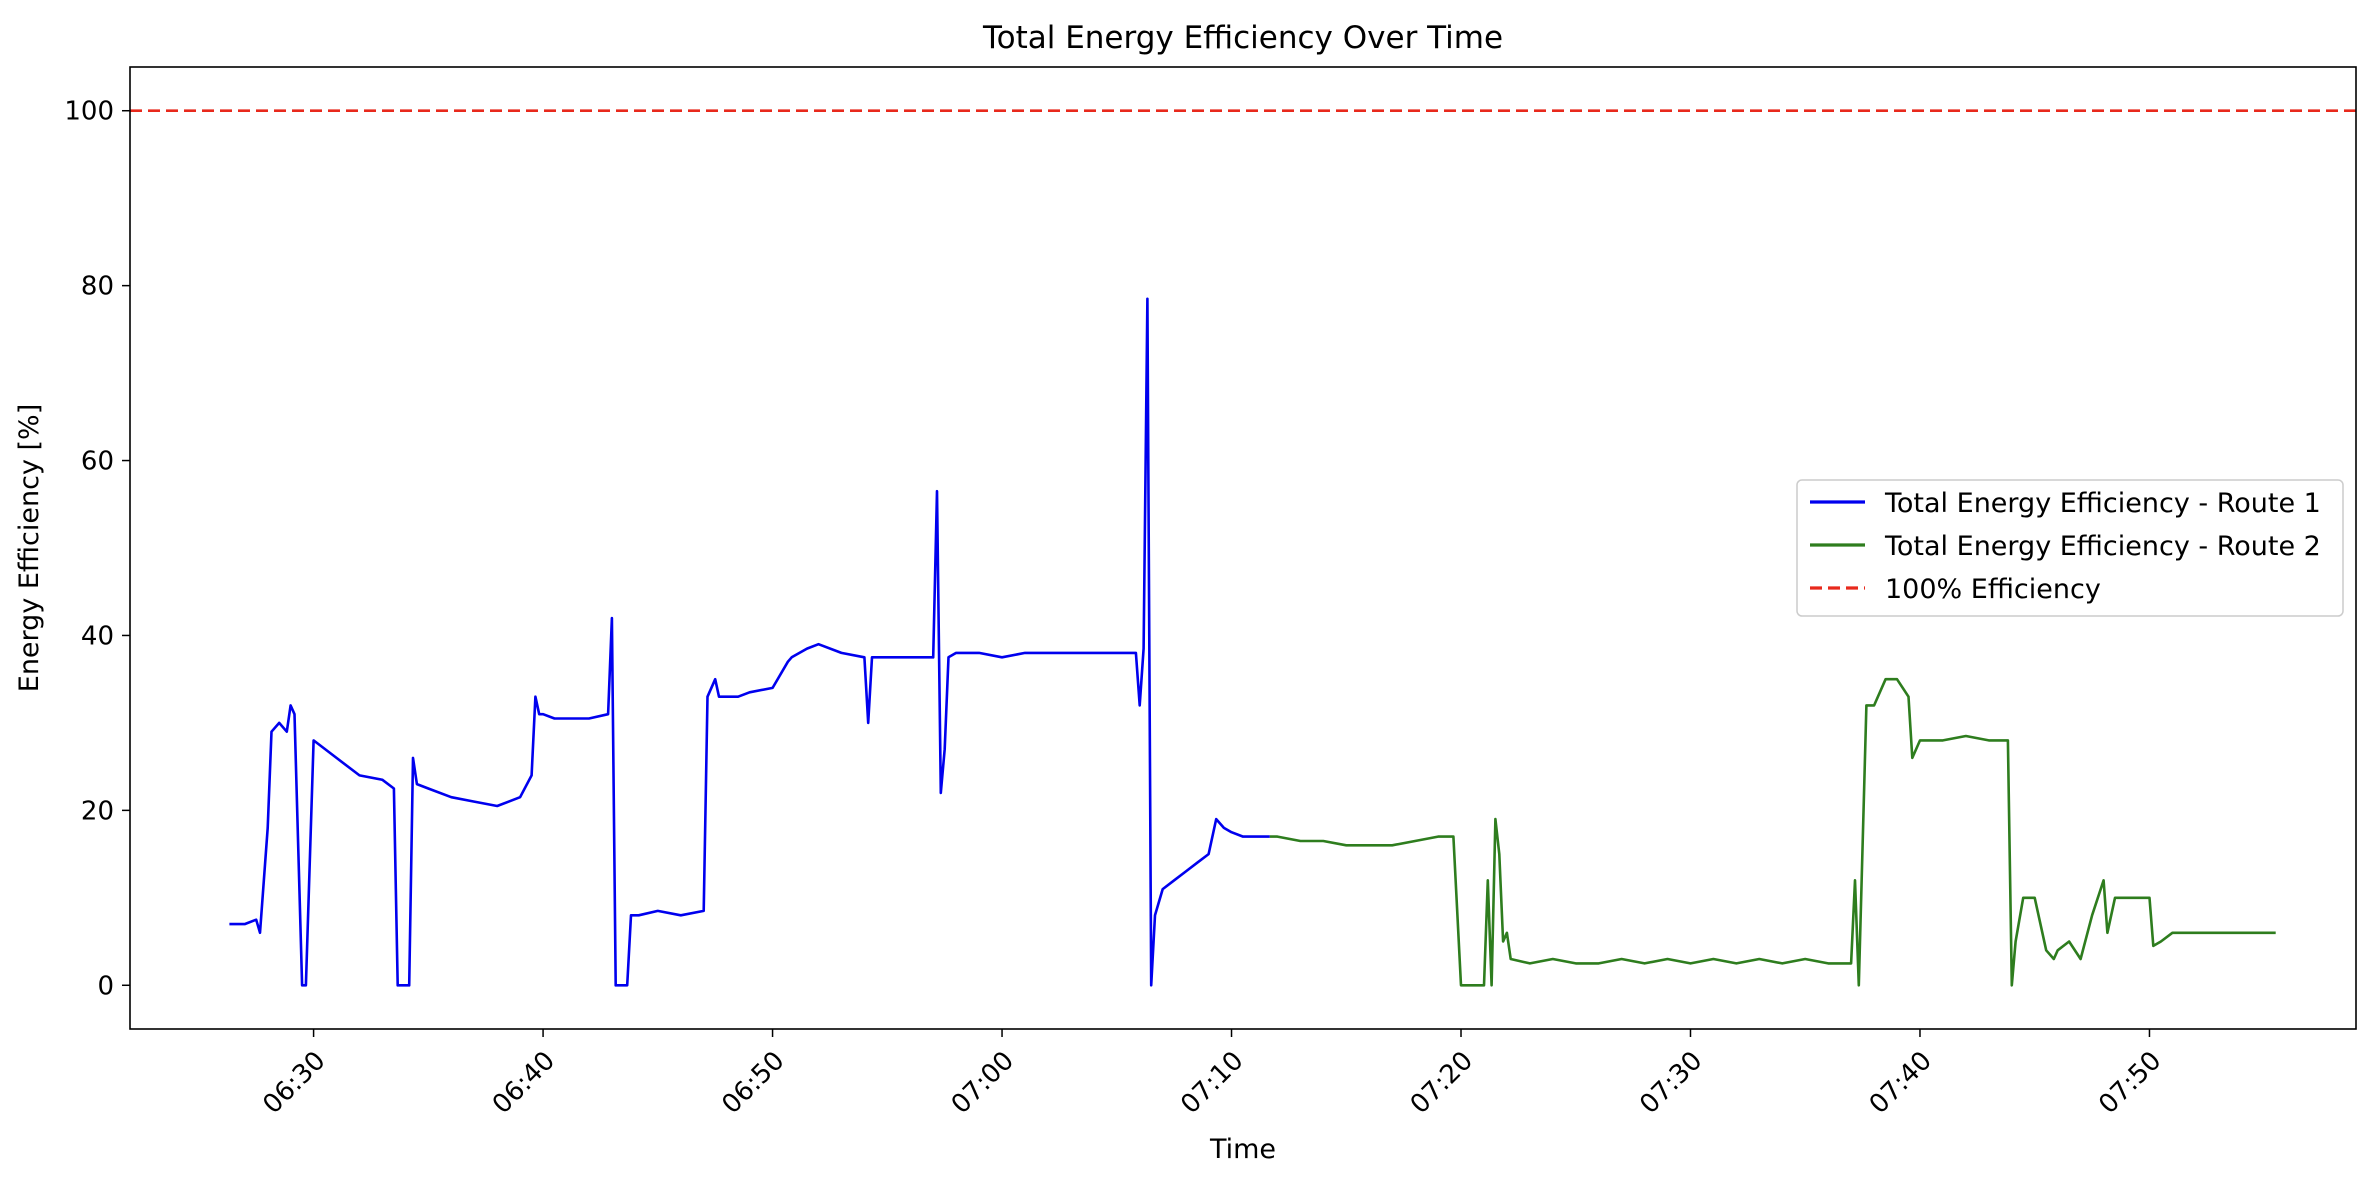 This screenshot has width=2378, height=1196. I want to click on y-tick-label: 60, so click(97, 462).